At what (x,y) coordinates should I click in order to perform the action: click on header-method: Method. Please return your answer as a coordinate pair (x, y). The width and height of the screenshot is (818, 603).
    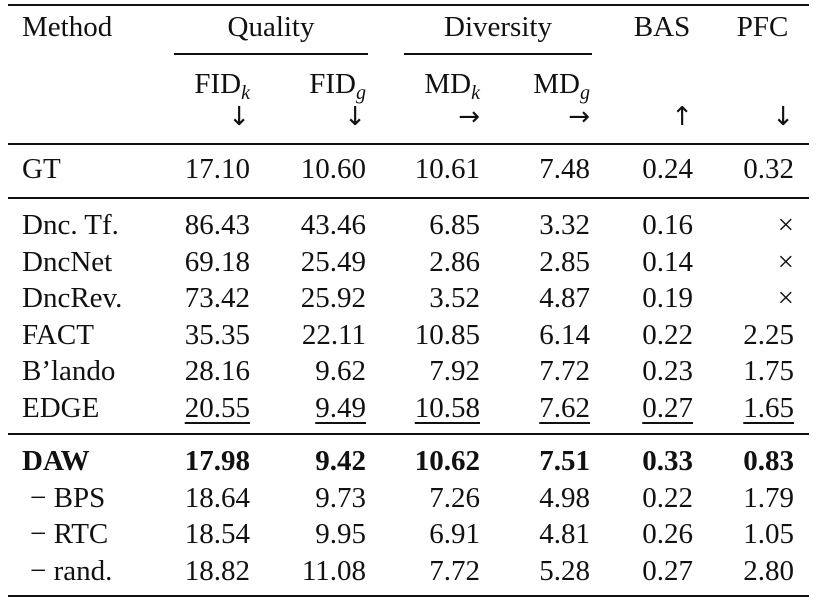
    Looking at the image, I should click on (67, 27).